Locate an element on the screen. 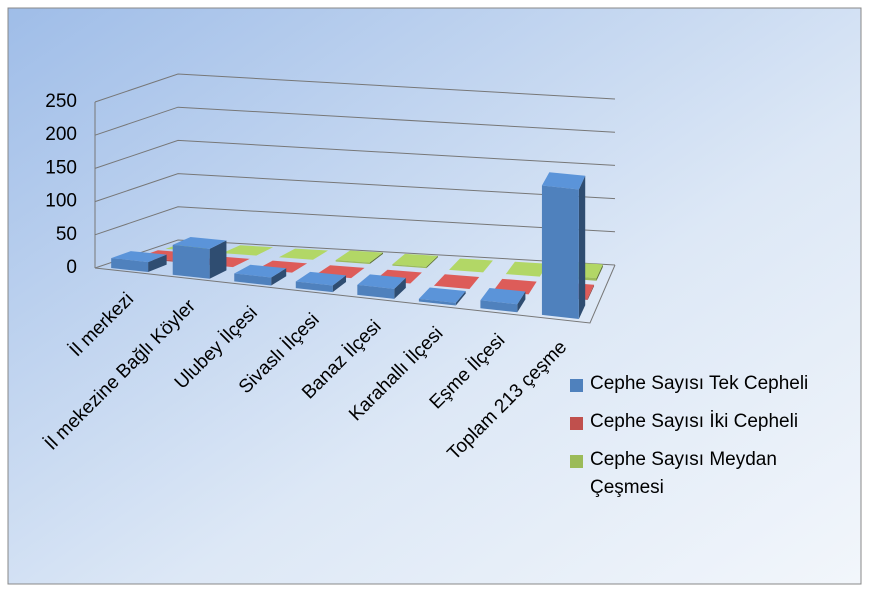 The height and width of the screenshot is (592, 869). legend-item: Cephe Sayısı İki Cepheli is located at coordinates (705, 422).